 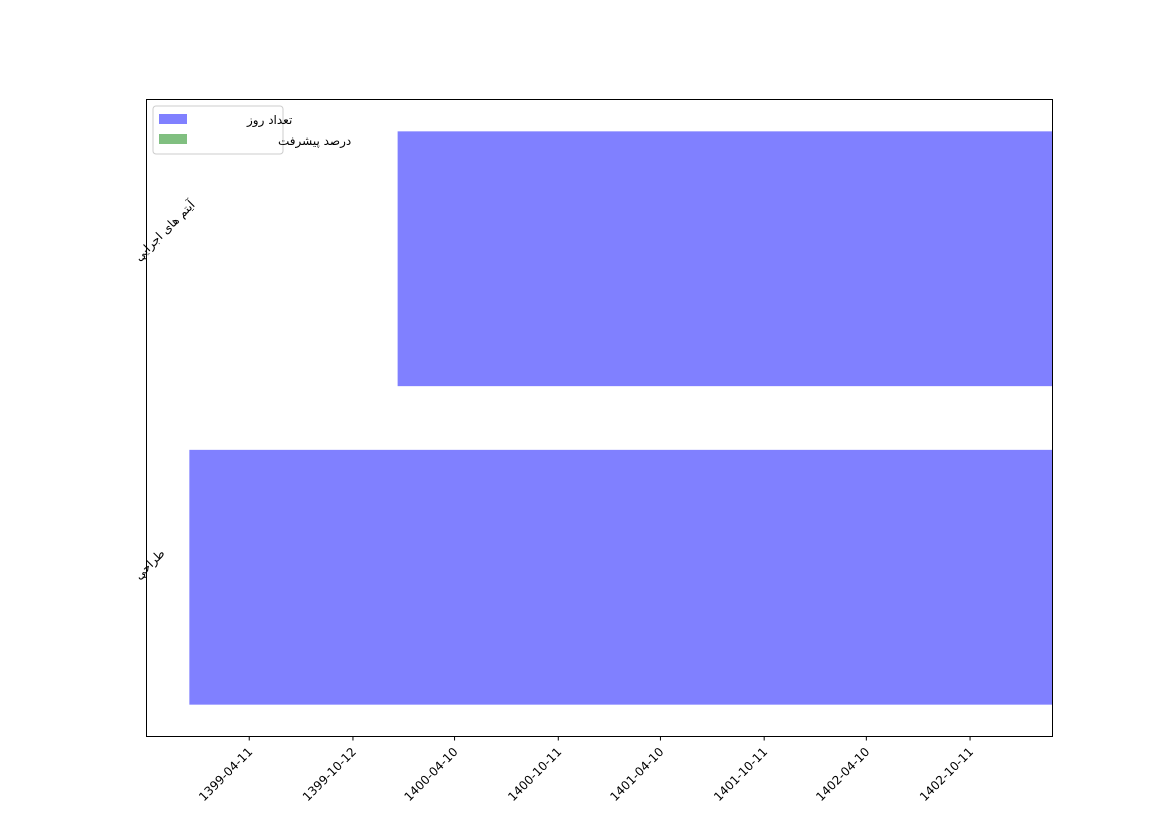 I want to click on legend-label-days: تعداد روز, so click(x=269, y=120).